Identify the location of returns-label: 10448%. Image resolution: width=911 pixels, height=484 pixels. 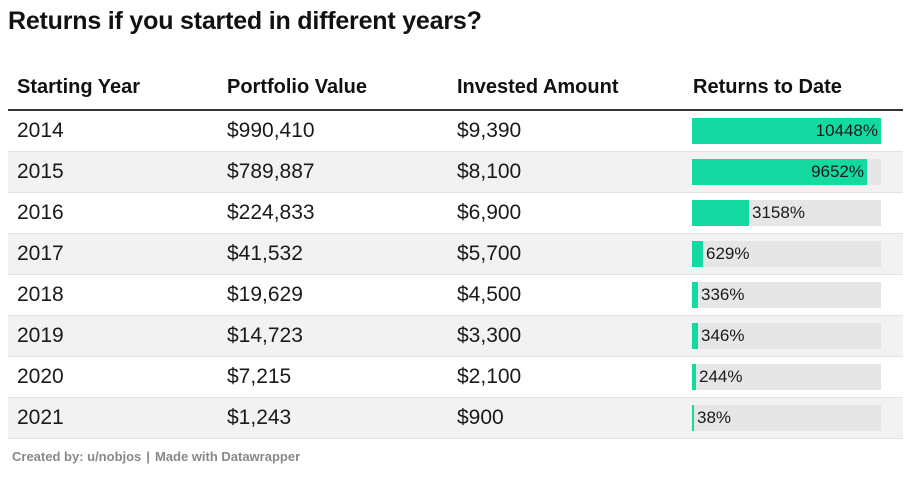
(846, 130).